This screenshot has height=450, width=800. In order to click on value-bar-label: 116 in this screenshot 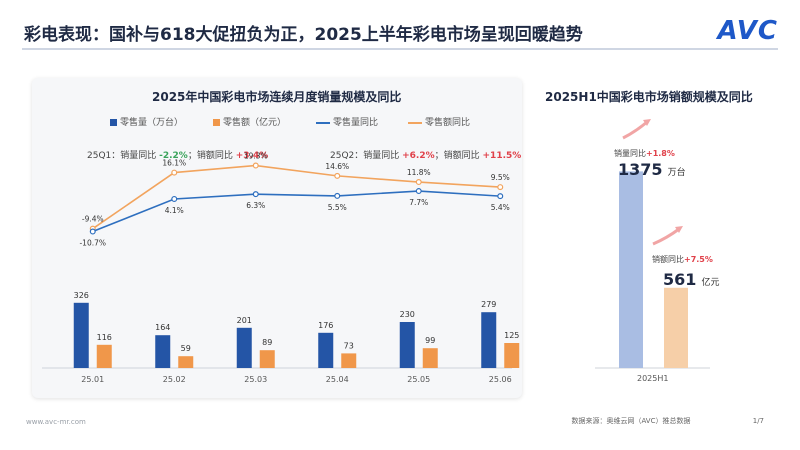, I will do `click(104, 337)`.